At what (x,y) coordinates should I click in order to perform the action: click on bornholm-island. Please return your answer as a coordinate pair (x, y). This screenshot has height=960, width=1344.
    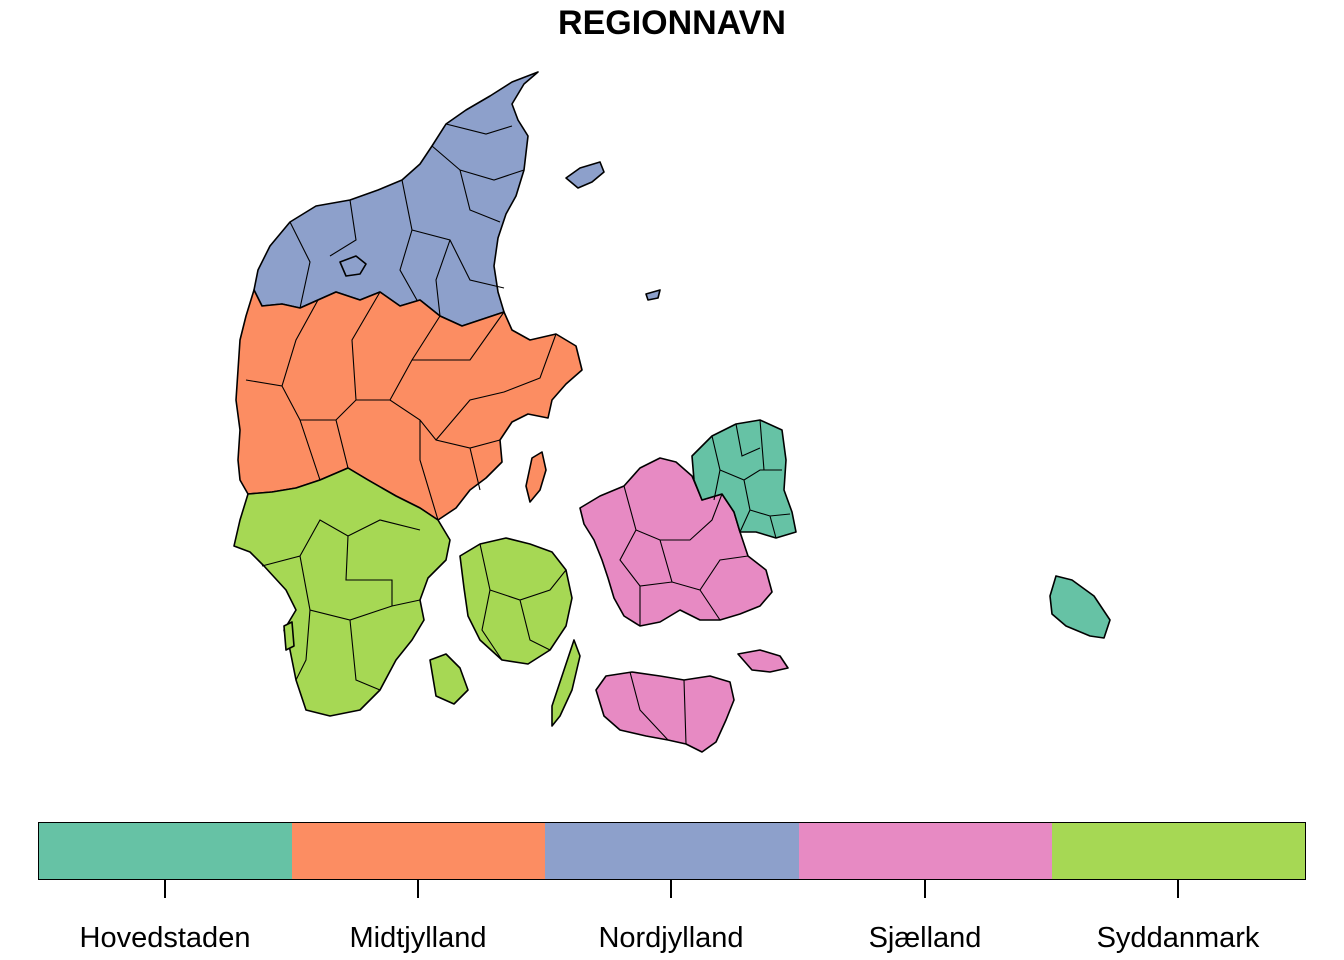
    Looking at the image, I should click on (1080, 607).